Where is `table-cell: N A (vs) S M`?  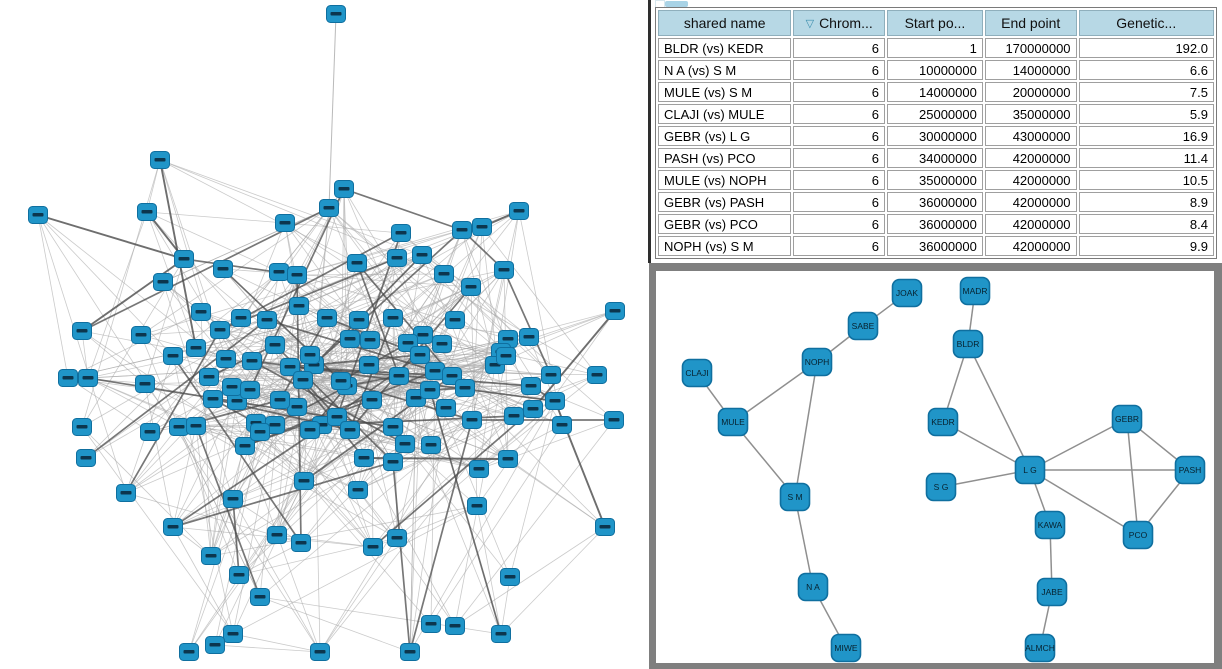 table-cell: N A (vs) S M is located at coordinates (725, 70).